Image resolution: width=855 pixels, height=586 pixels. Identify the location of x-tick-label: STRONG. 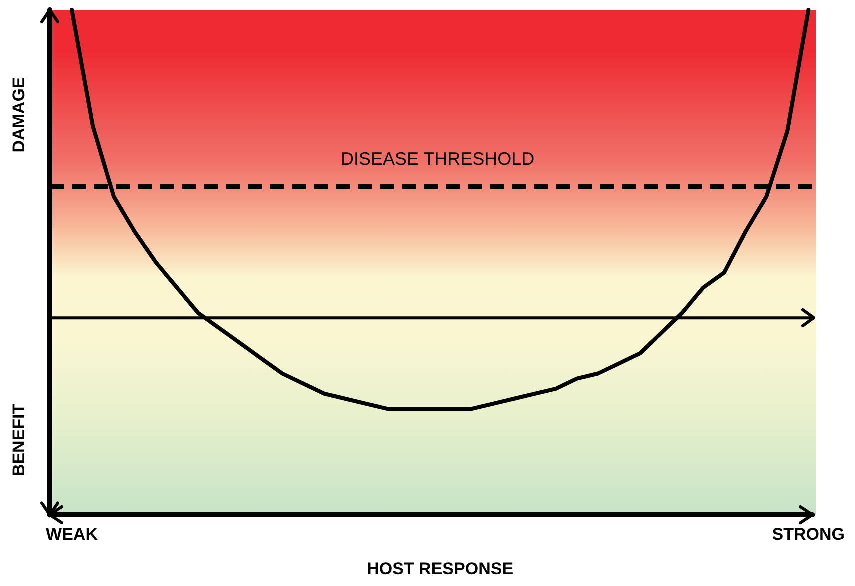
(809, 534).